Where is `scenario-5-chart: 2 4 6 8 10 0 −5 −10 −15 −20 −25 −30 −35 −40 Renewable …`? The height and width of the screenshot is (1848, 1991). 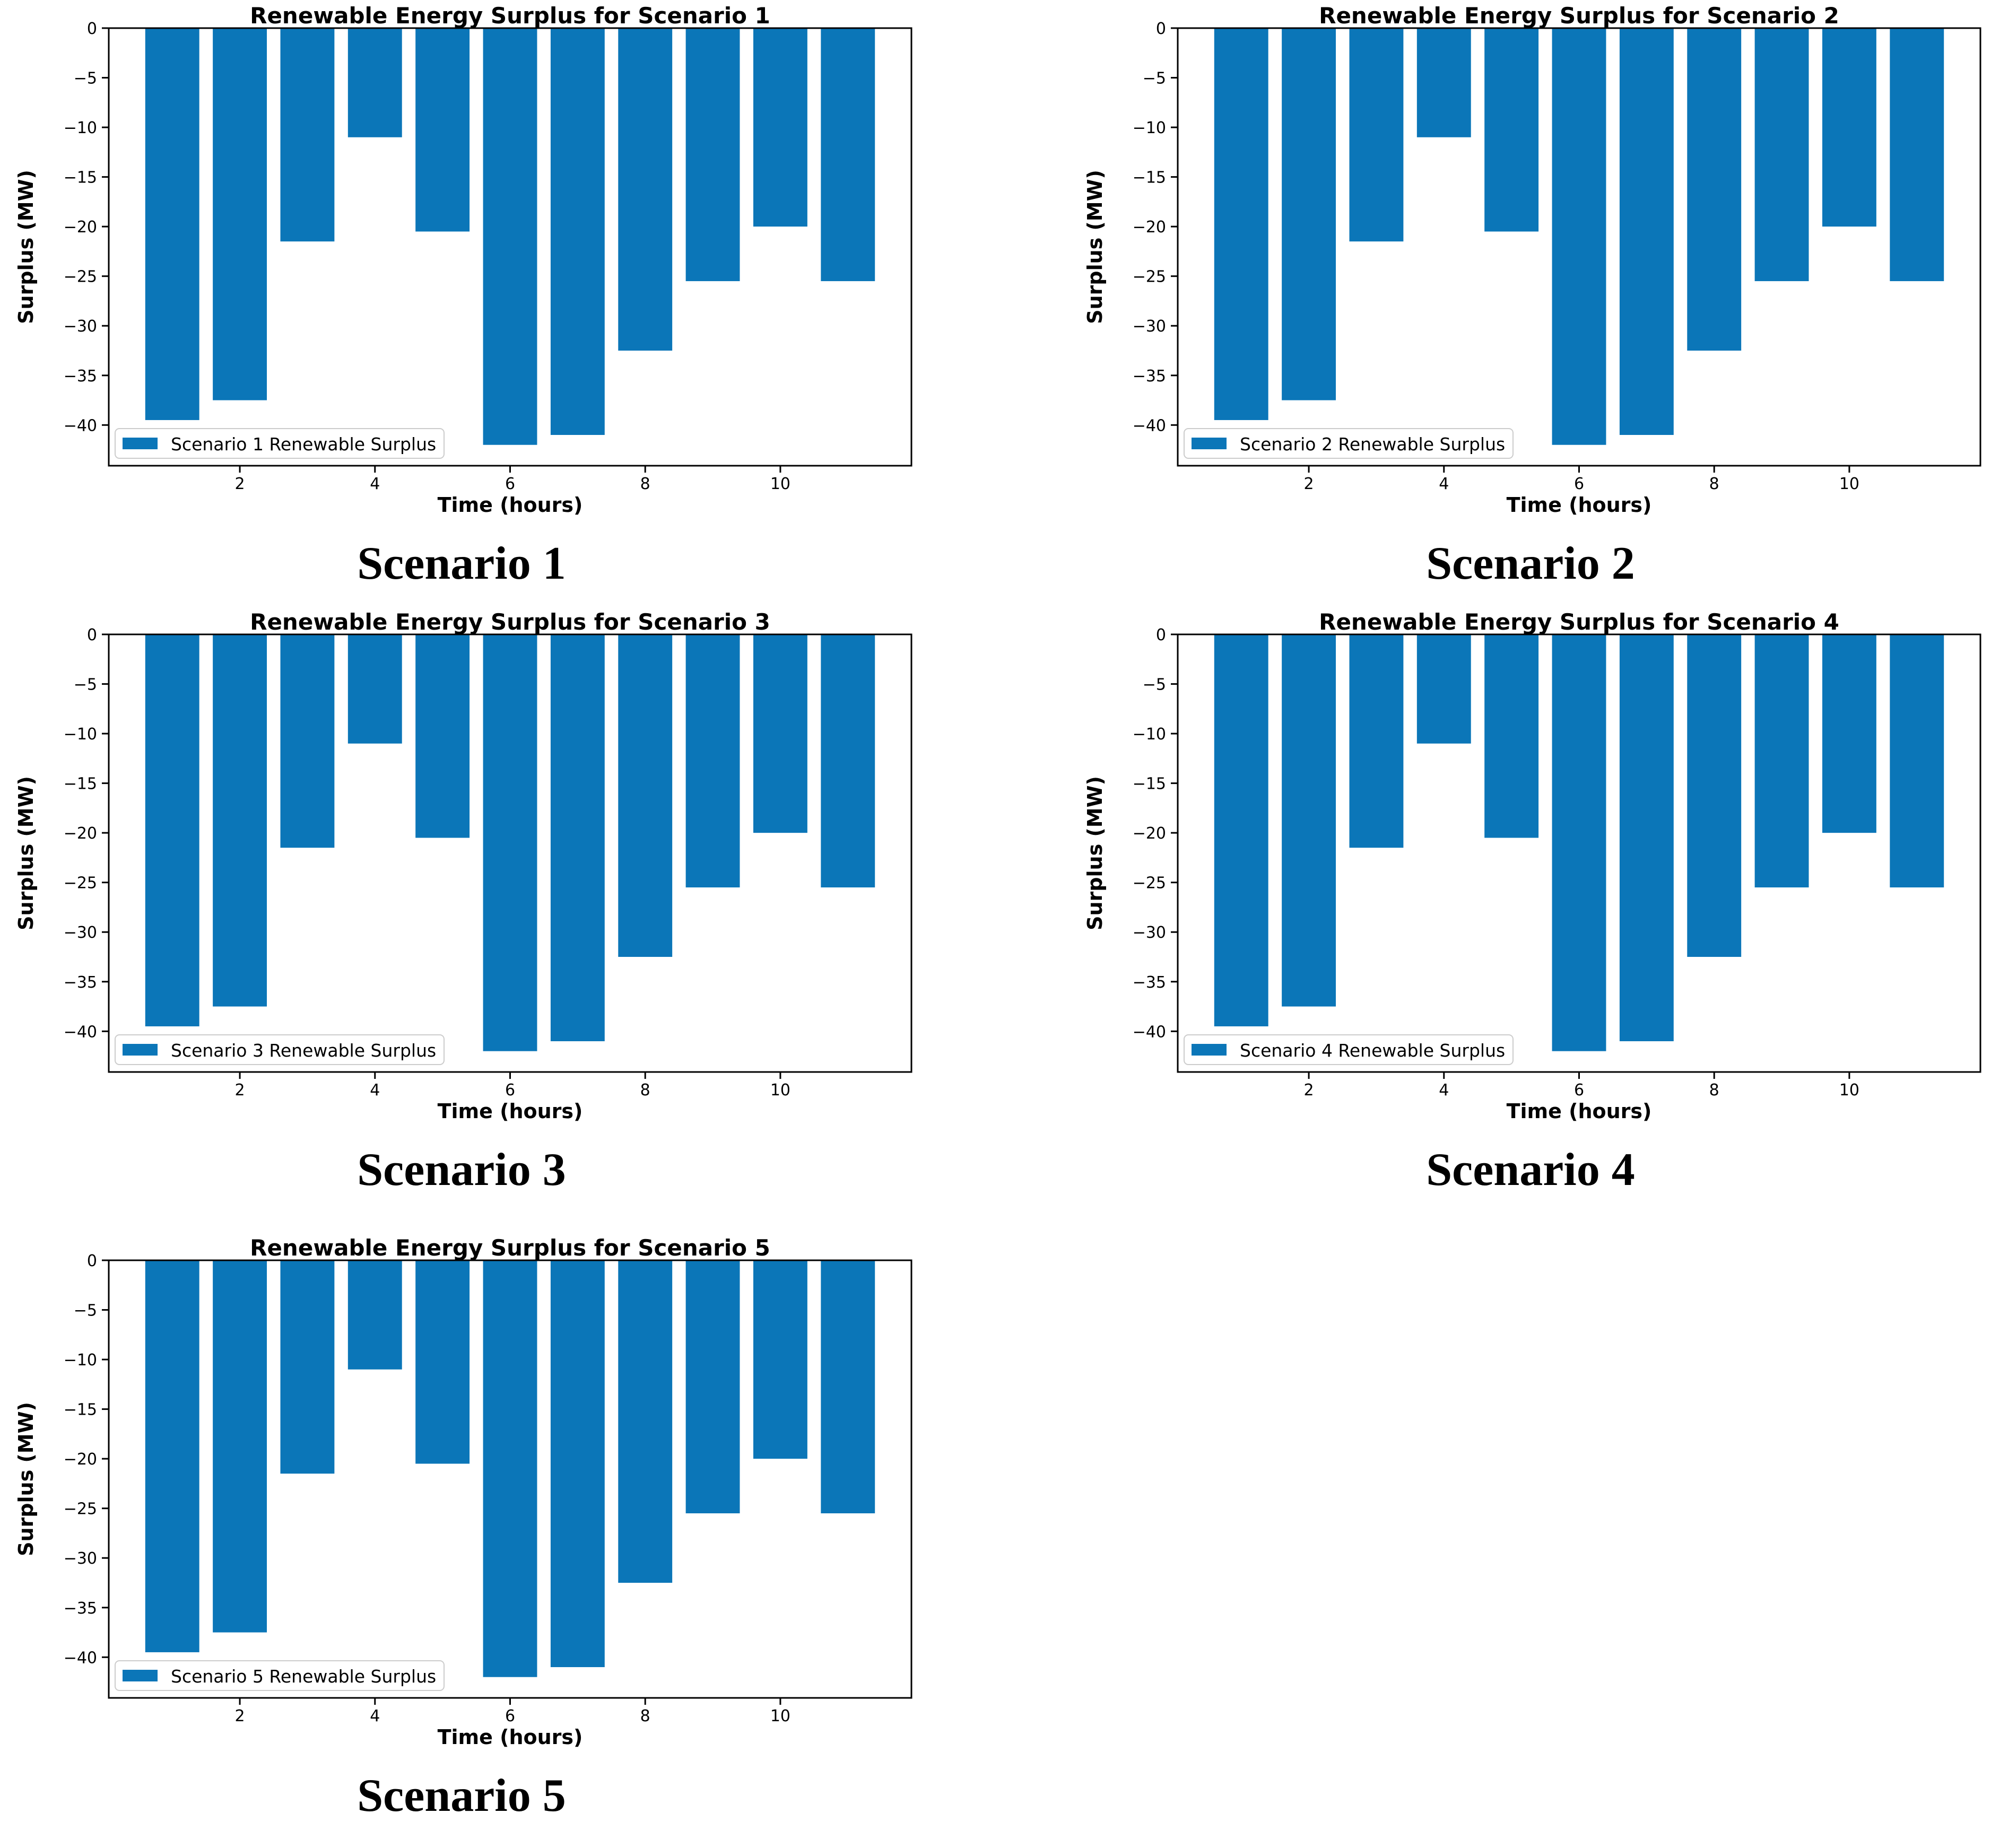 scenario-5-chart: 2 4 6 8 10 0 −5 −10 −15 −20 −25 −30 −35 −40 Renewable … is located at coordinates (462, 1497).